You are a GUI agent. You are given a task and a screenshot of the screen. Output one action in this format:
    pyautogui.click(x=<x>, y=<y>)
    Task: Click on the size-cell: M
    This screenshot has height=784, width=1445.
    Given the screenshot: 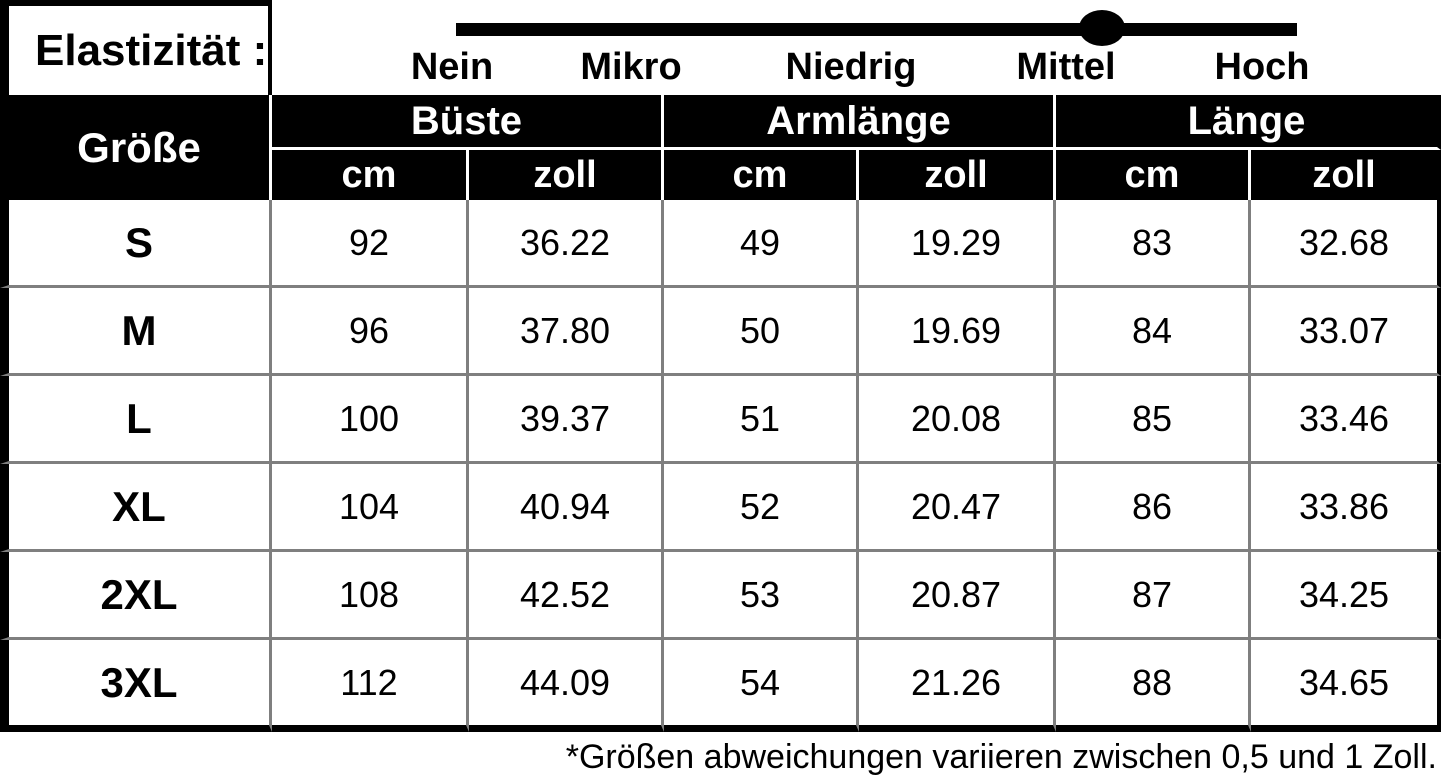 What is the action you would take?
    pyautogui.click(x=136, y=332)
    